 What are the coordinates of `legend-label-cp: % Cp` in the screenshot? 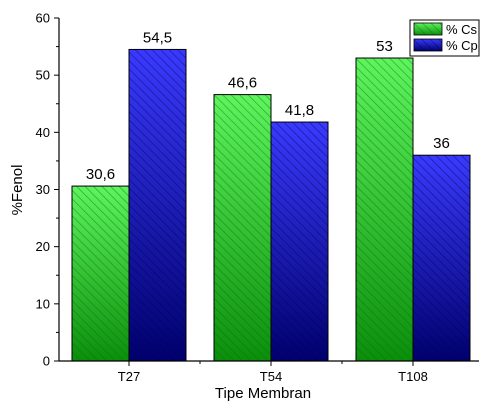 It's located at (462, 45).